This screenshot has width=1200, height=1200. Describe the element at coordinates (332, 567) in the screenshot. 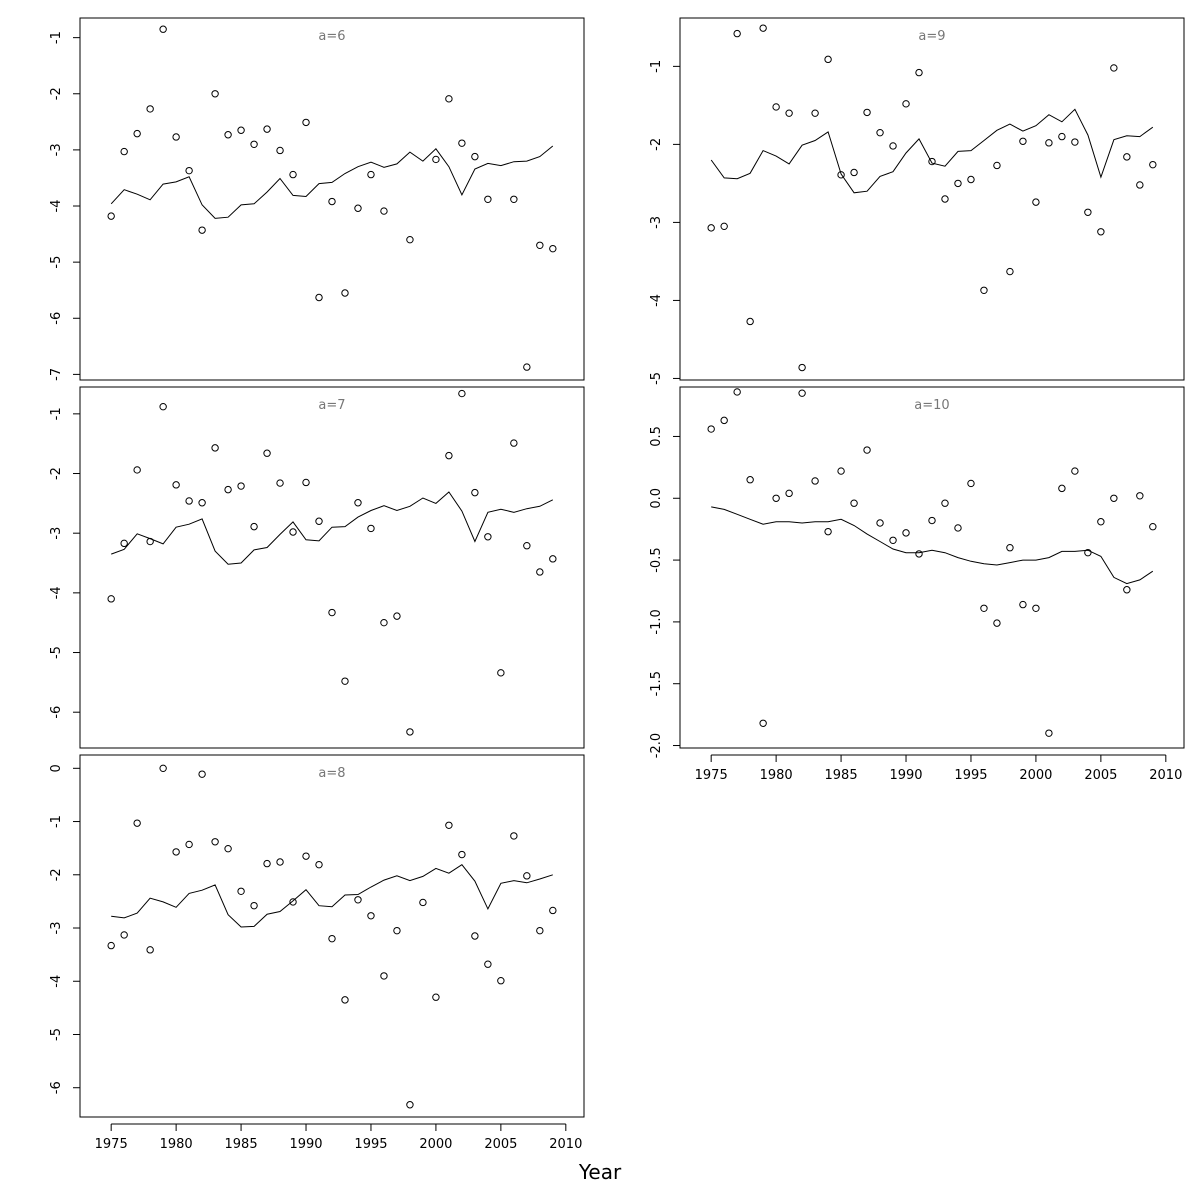

I see `plot-frame` at that location.